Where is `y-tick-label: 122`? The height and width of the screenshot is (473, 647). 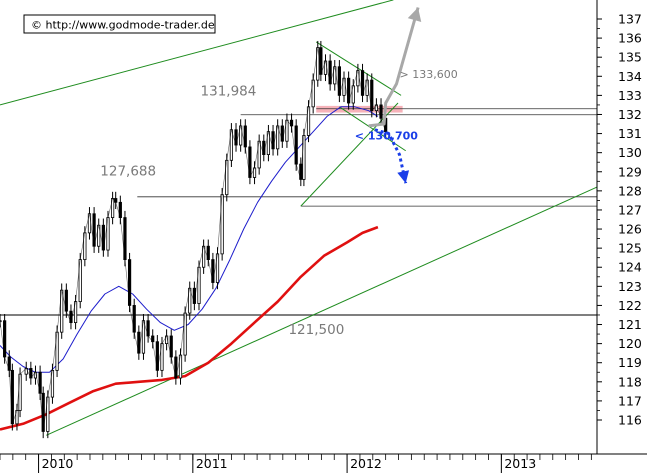
y-tick-label: 122 is located at coordinates (630, 305).